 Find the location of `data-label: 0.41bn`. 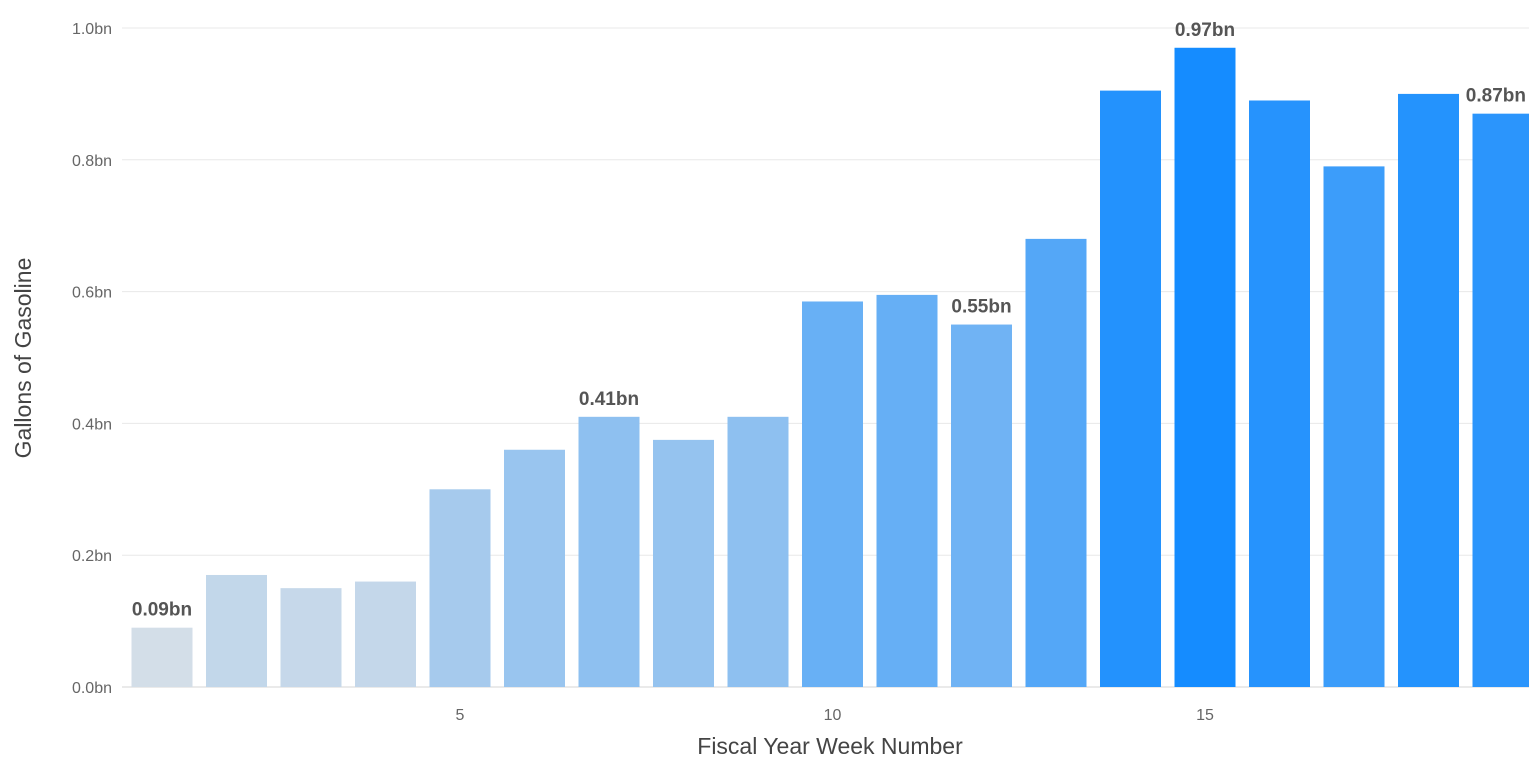

data-label: 0.41bn is located at coordinates (609, 399).